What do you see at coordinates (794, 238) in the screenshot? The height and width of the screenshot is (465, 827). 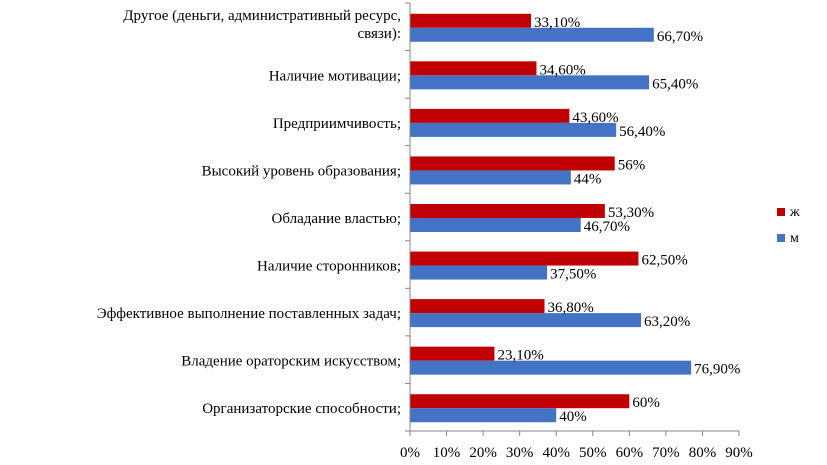 I see `legend-label-m: м` at bounding box center [794, 238].